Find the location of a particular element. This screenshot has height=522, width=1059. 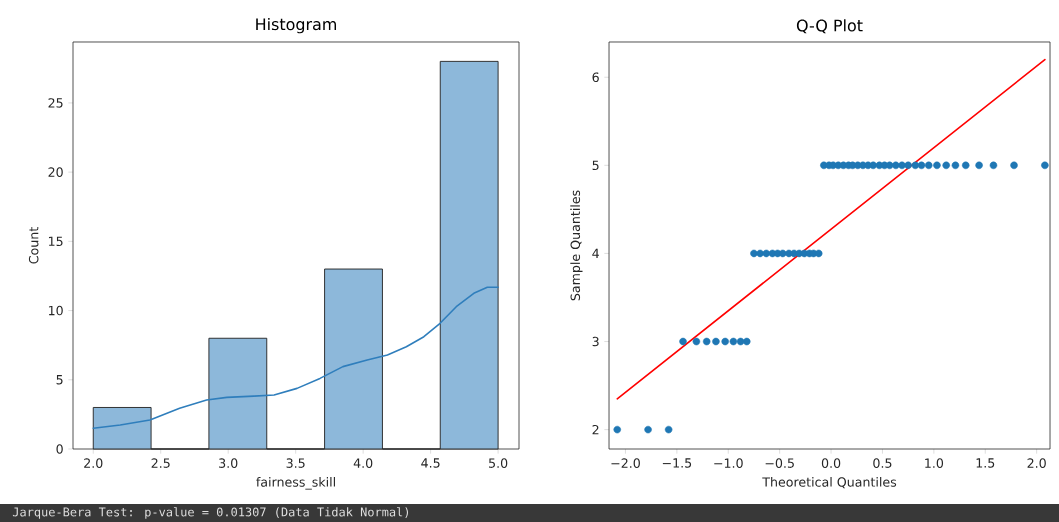

x-tick-label: 2.5 is located at coordinates (160, 463).